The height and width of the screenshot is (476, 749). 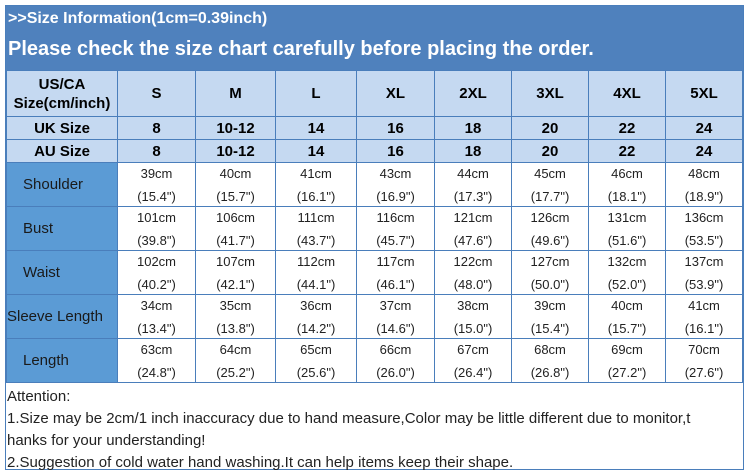 What do you see at coordinates (704, 93) in the screenshot?
I see `size-header: 5XL` at bounding box center [704, 93].